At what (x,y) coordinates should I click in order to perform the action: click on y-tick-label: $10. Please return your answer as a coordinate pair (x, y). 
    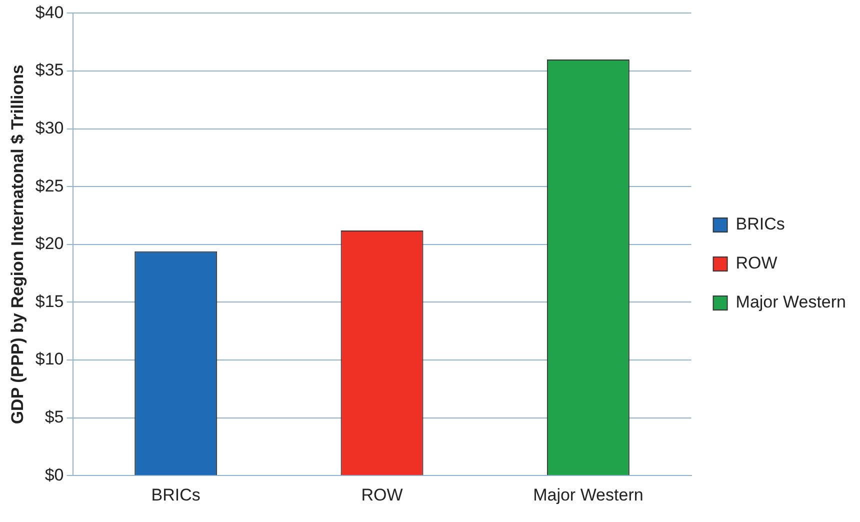
    Looking at the image, I should click on (49, 359).